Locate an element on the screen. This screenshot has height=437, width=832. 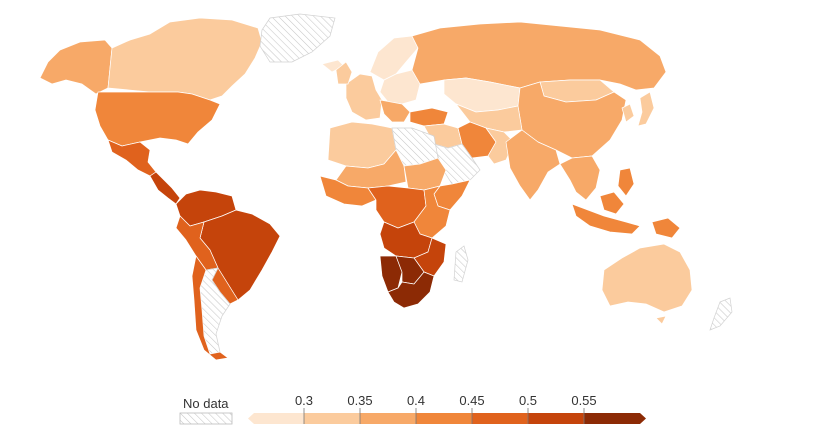
region-afghanistan-pakistan is located at coordinates (500, 146).